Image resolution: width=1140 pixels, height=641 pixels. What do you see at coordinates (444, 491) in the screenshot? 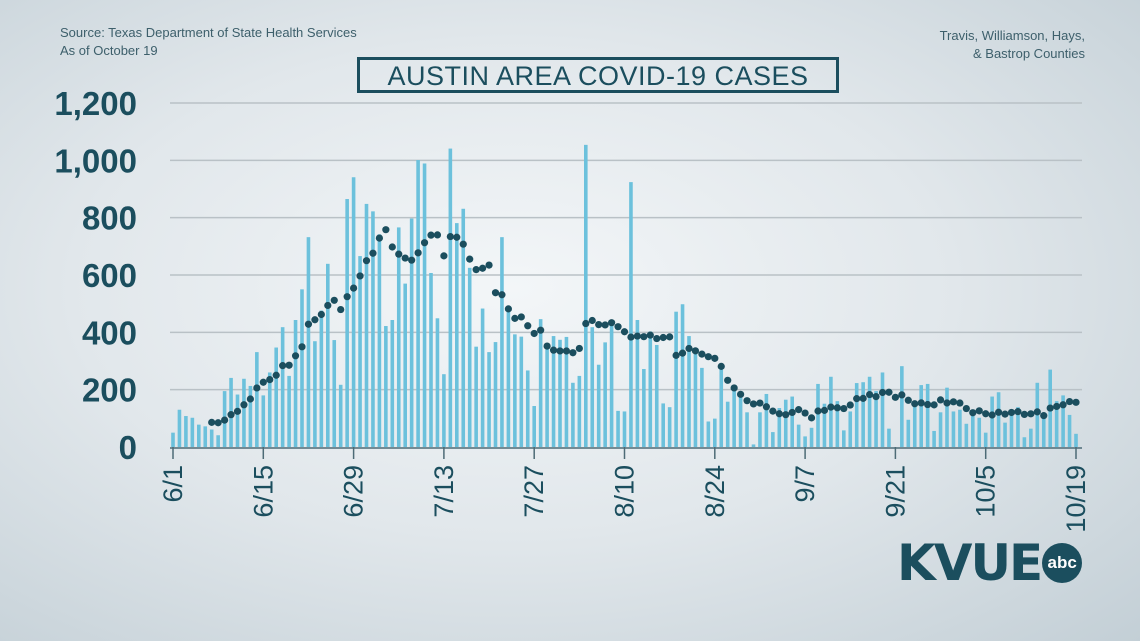
I see `x-tick-label: 7/13` at bounding box center [444, 491].